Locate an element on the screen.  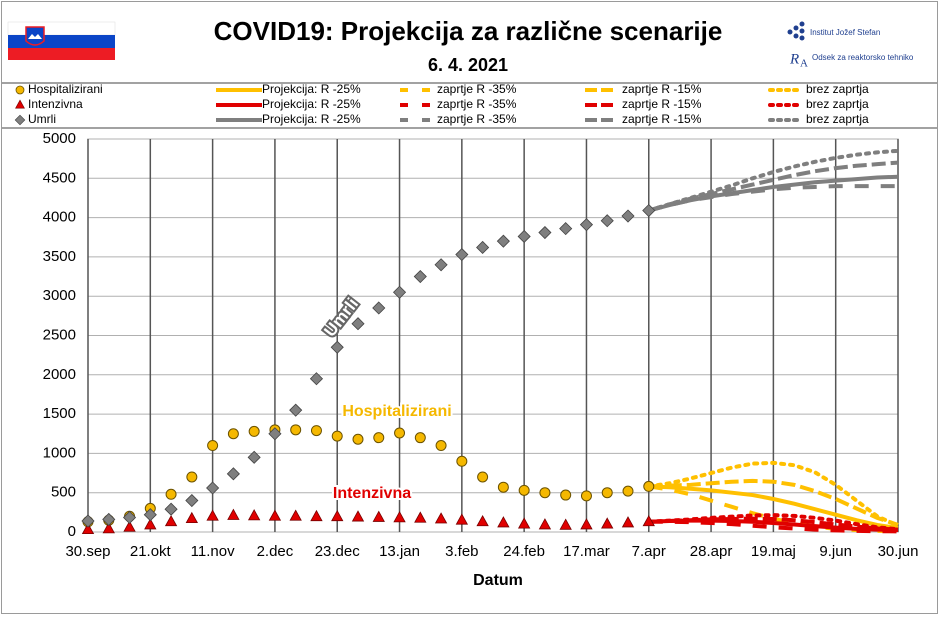
y-tick-label: 4500 is located at coordinates (59, 177).